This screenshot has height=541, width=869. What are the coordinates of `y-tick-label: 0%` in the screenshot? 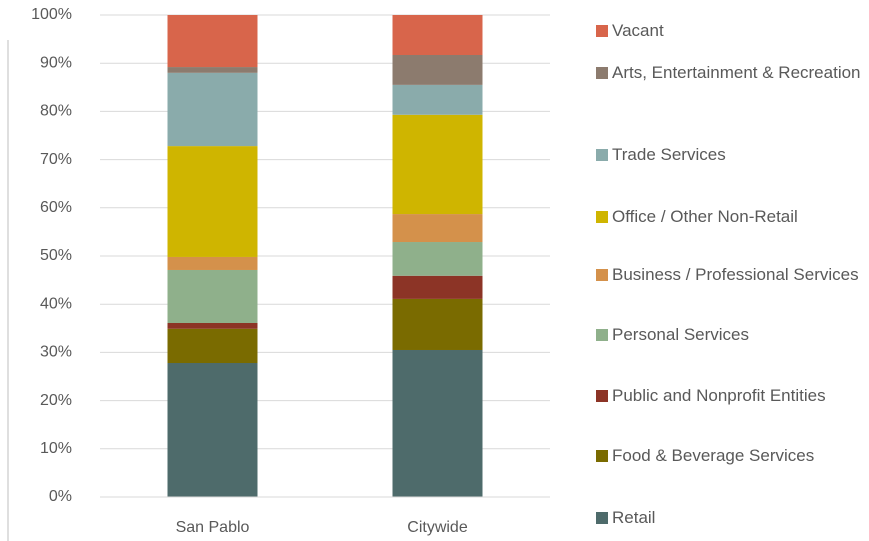 It's located at (60, 496).